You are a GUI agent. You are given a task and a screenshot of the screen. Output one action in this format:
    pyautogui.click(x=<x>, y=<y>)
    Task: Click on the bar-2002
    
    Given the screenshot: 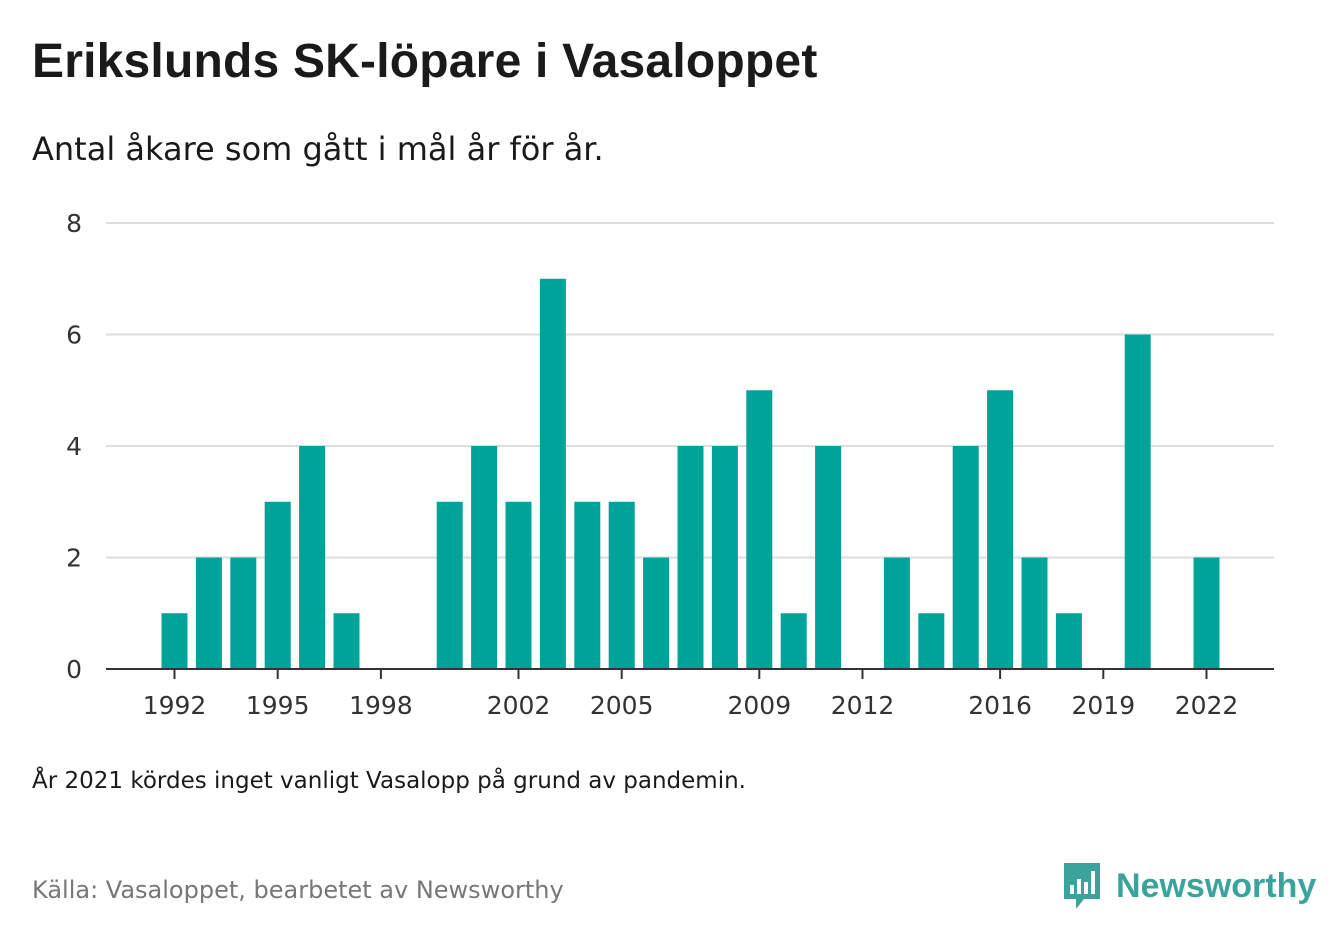 What is the action you would take?
    pyautogui.click(x=518, y=585)
    